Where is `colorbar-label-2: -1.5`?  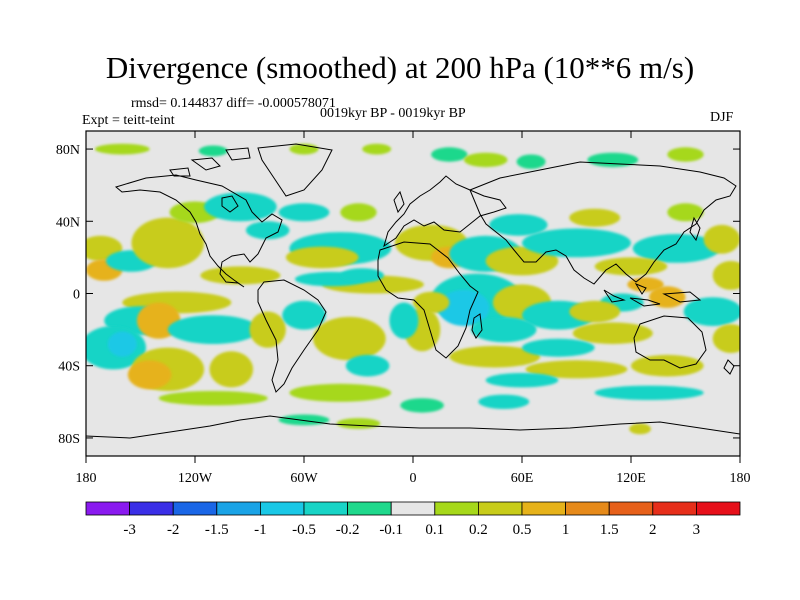
colorbar-label-2: -1.5 is located at coordinates (217, 530).